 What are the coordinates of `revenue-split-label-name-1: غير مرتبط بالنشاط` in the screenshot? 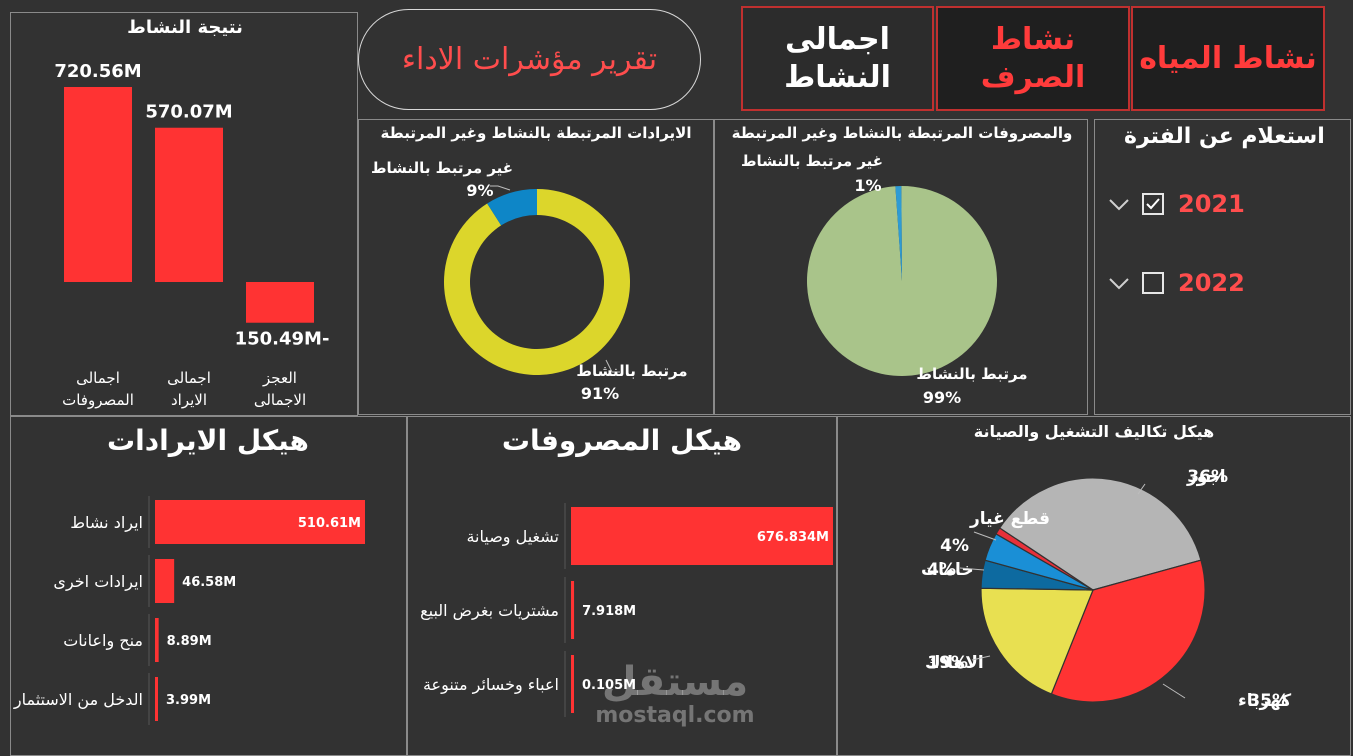 It's located at (442, 168).